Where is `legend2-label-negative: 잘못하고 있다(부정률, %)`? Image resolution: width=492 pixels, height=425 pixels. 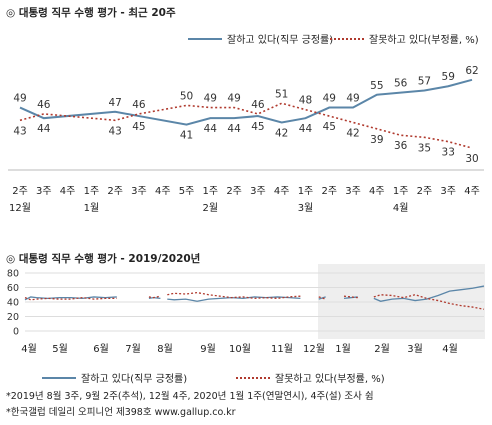
legend2-label-negative: 잘못하고 있다(부정률, %) is located at coordinates (330, 379).